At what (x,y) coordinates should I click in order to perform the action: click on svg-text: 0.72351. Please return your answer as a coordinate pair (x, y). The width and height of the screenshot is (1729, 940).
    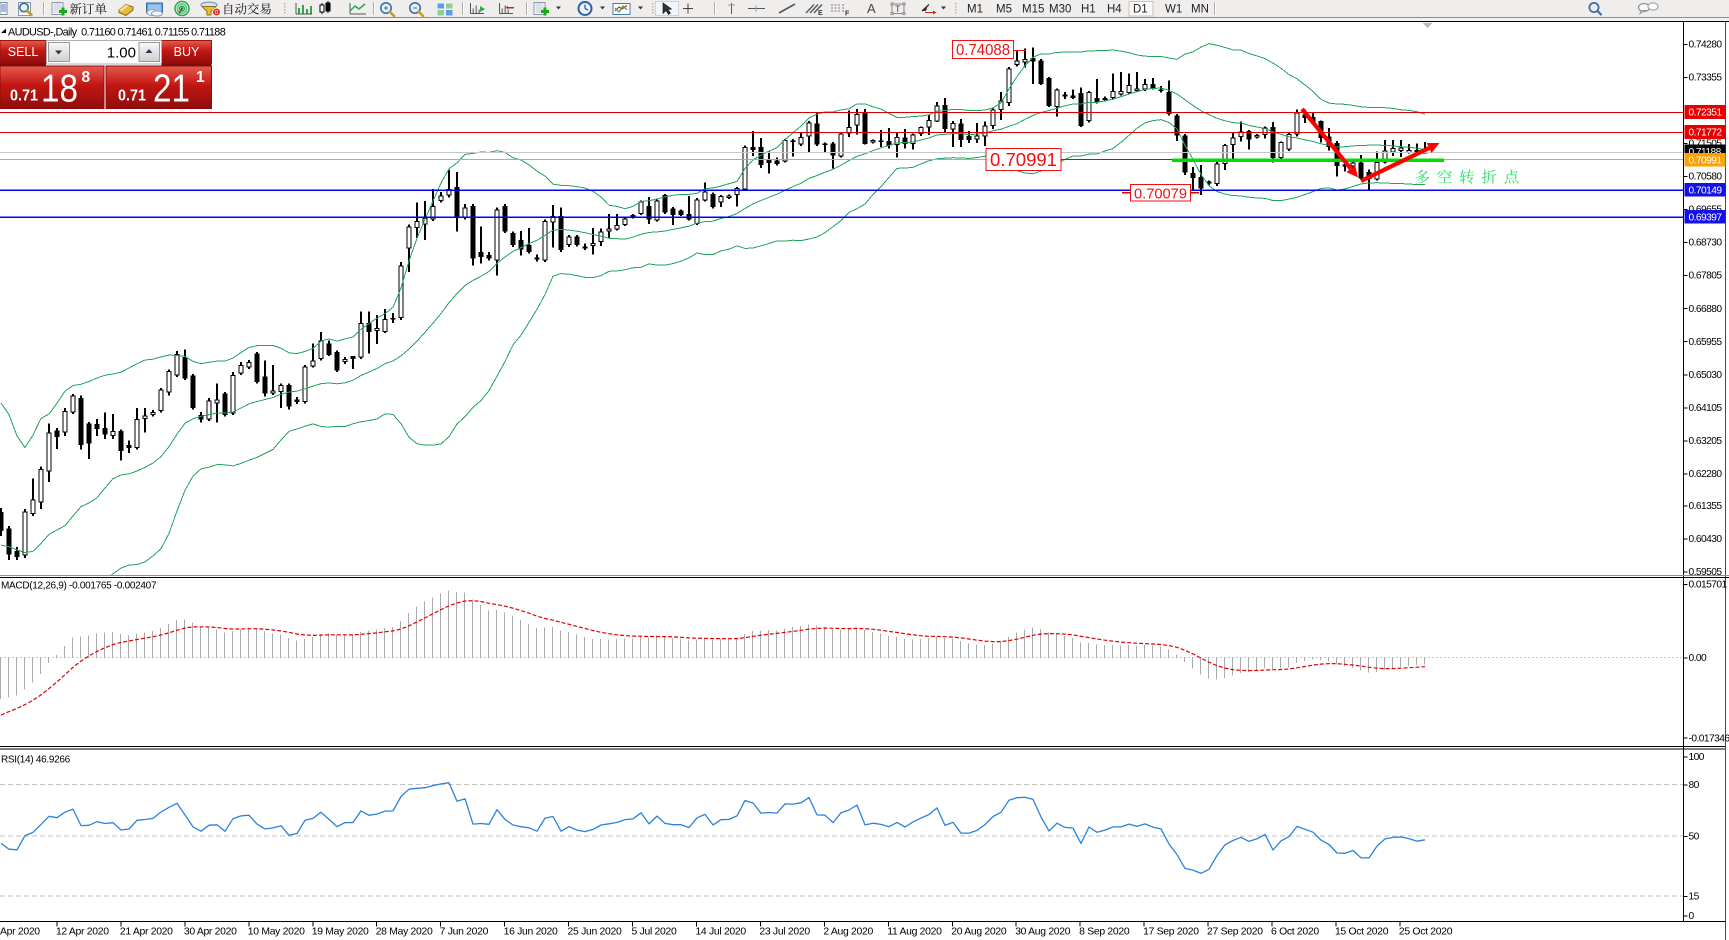
    Looking at the image, I should click on (1706, 113).